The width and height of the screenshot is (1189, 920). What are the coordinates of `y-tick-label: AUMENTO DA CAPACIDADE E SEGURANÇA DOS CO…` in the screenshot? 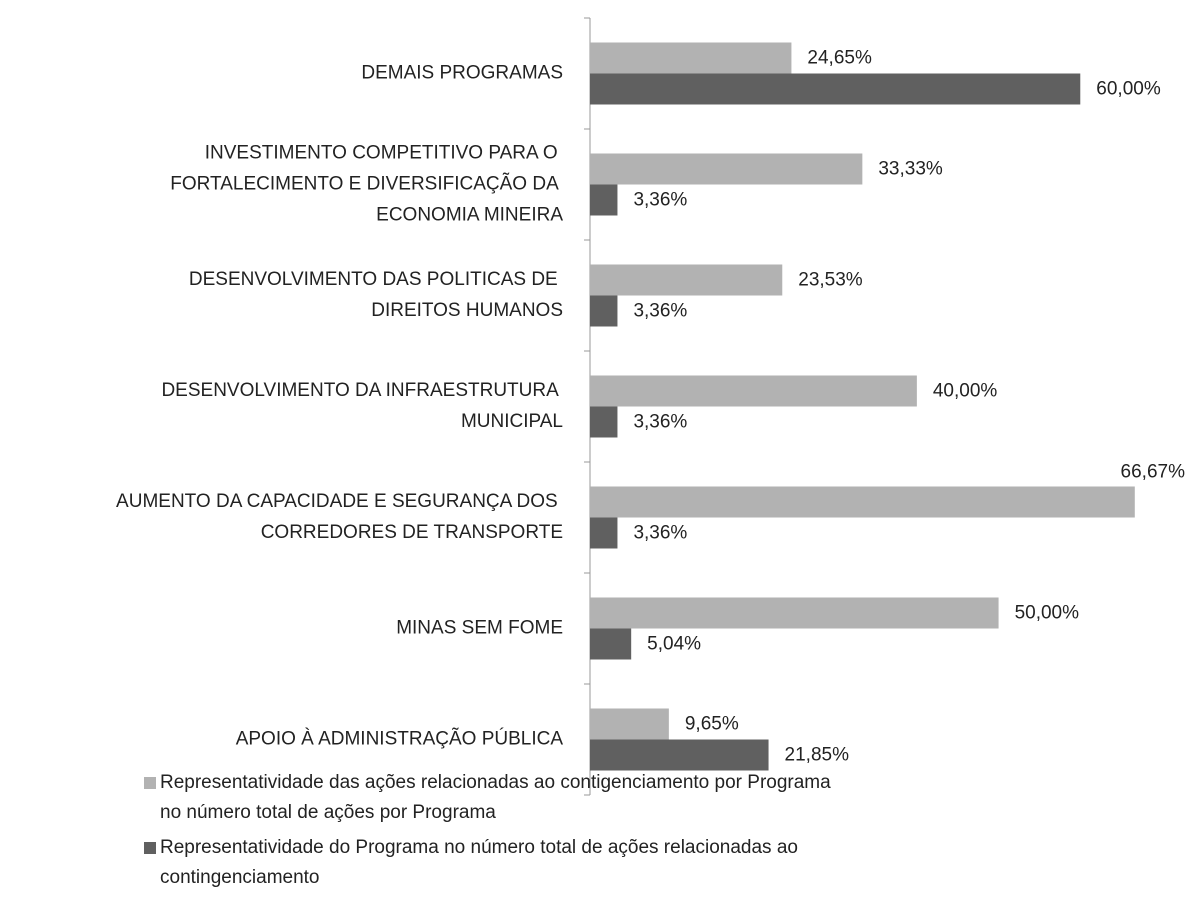 It's located at (339, 517).